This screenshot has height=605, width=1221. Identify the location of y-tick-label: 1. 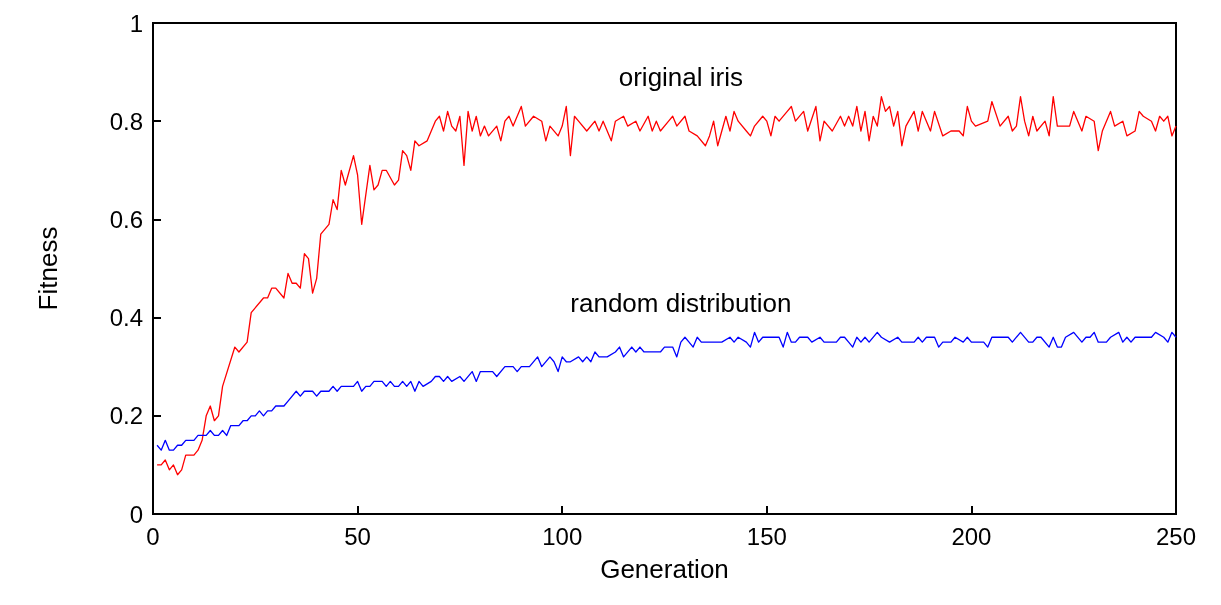
(136, 23).